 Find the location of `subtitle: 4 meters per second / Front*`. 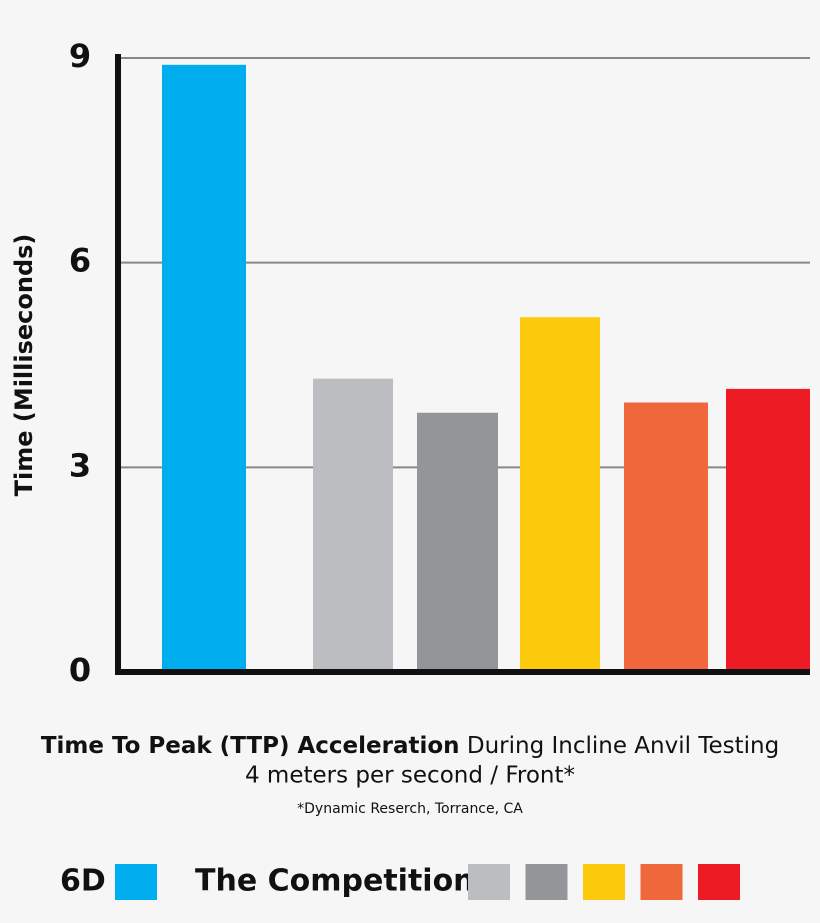

subtitle: 4 meters per second / Front* is located at coordinates (410, 776).